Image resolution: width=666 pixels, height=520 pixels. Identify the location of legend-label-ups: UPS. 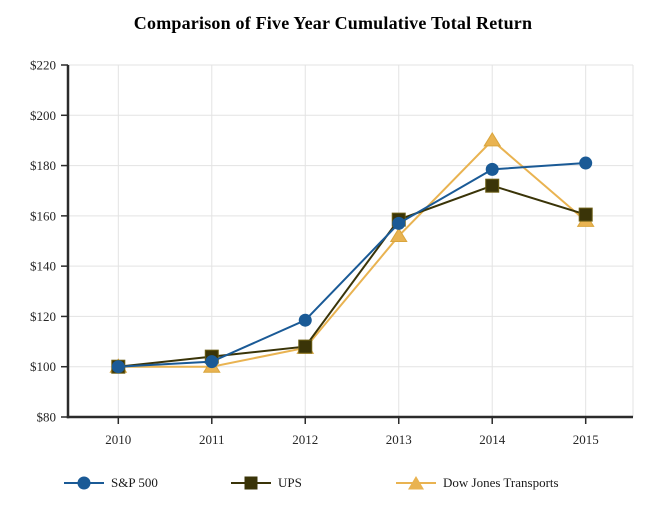
(290, 482).